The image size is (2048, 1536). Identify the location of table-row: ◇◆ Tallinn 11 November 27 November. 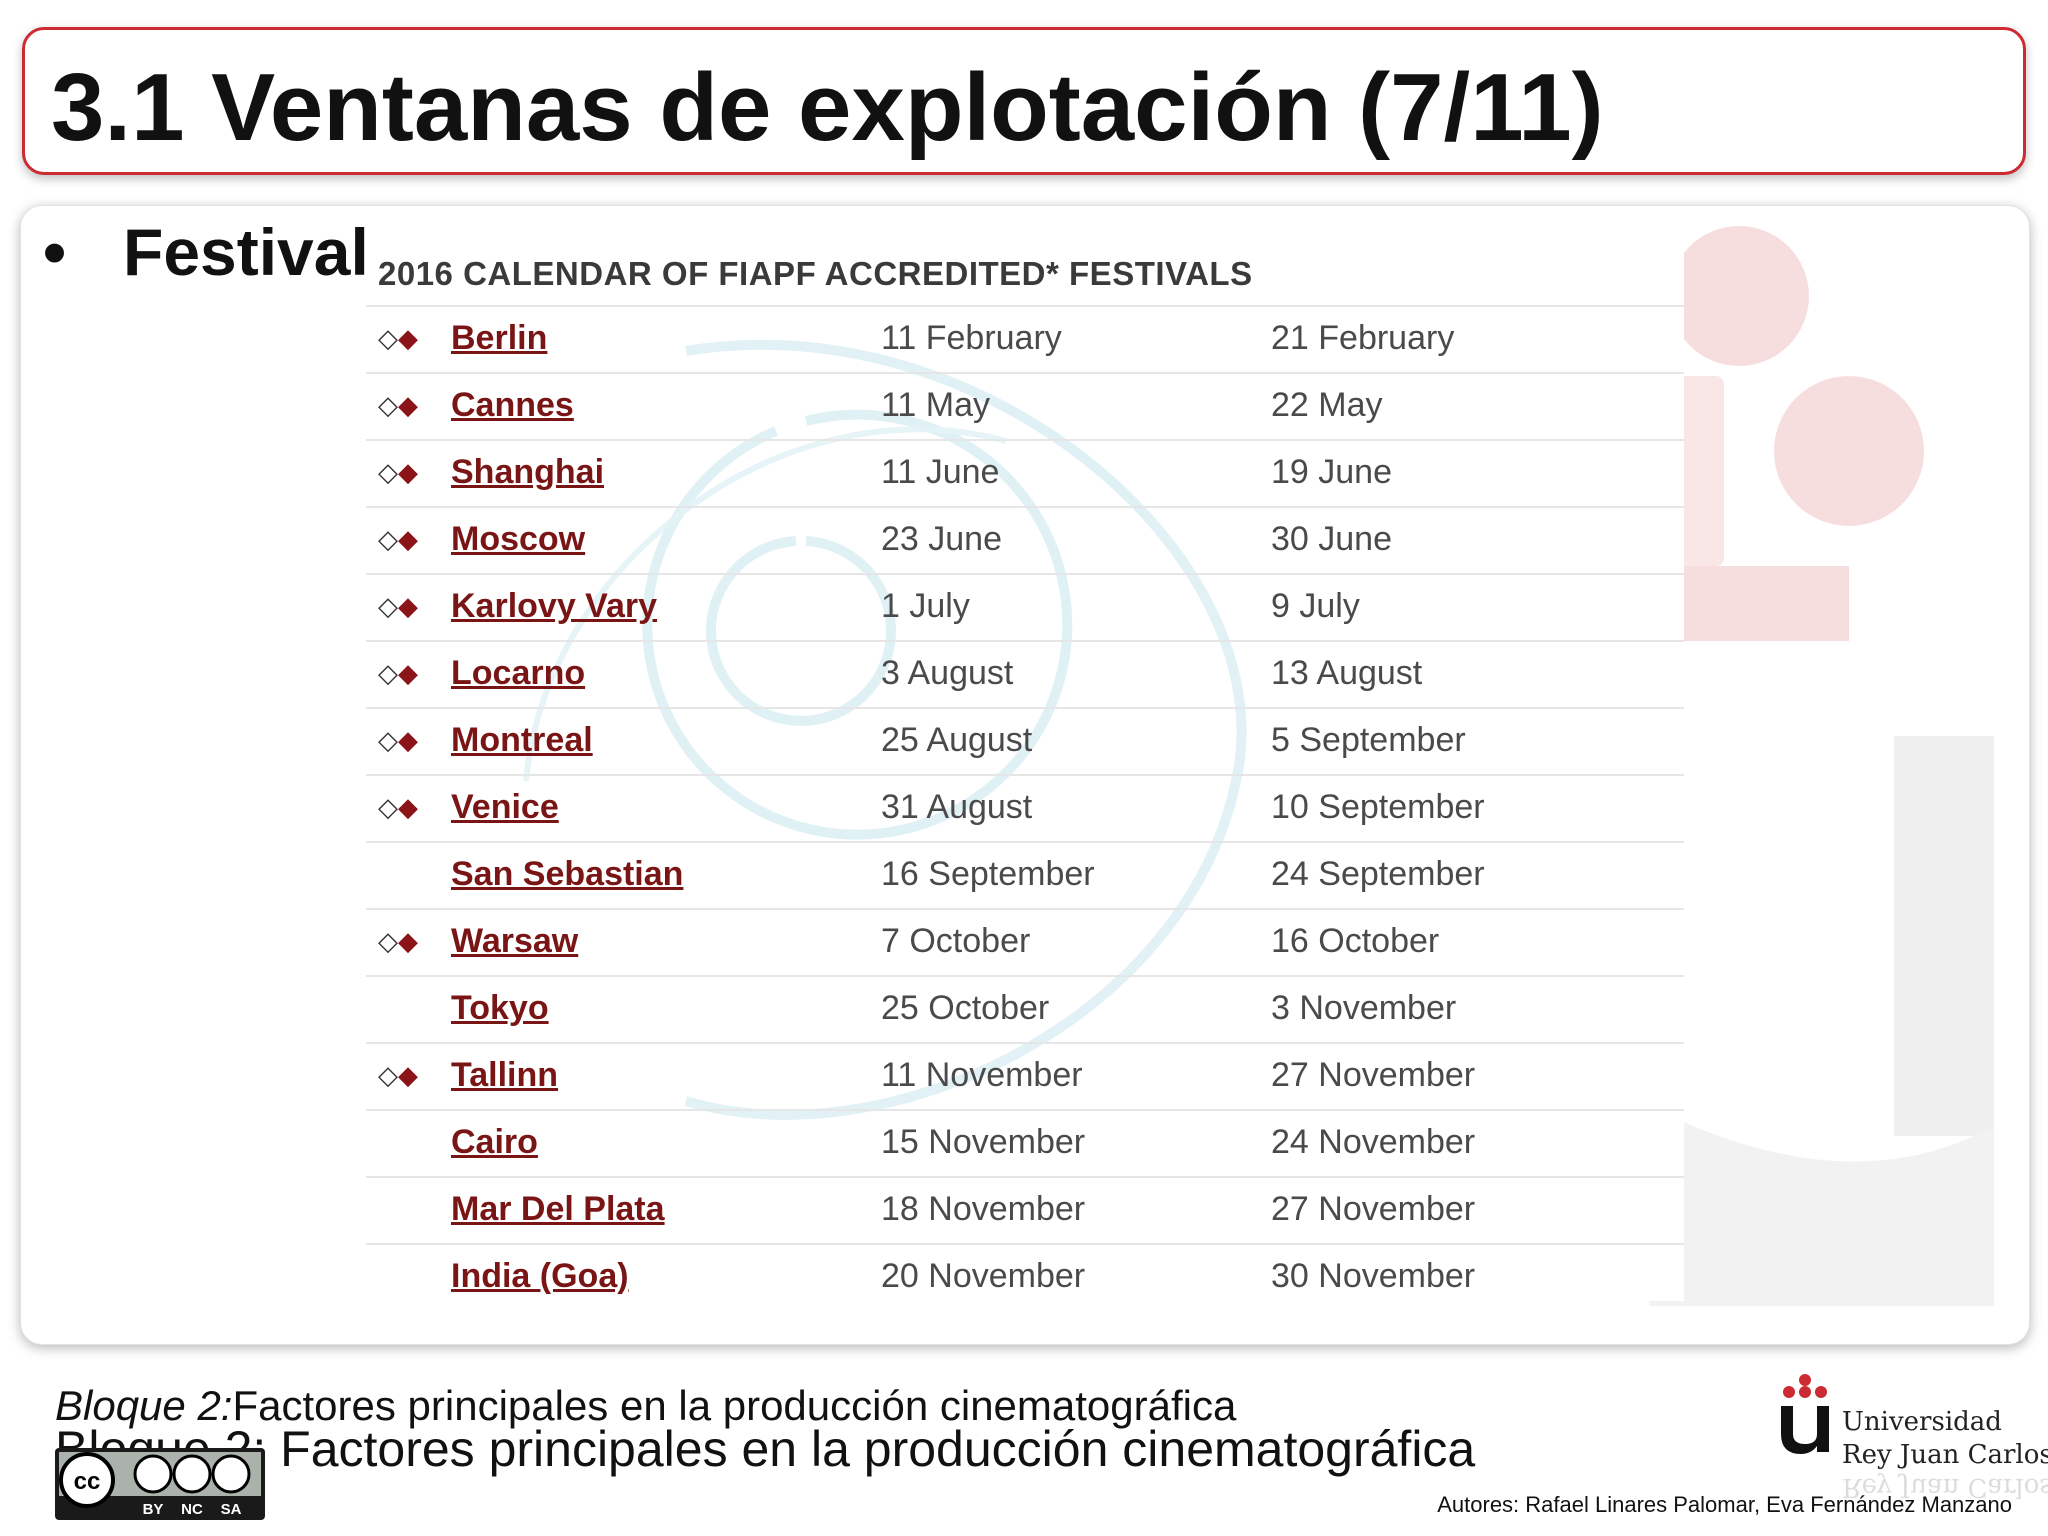
(1025, 1075).